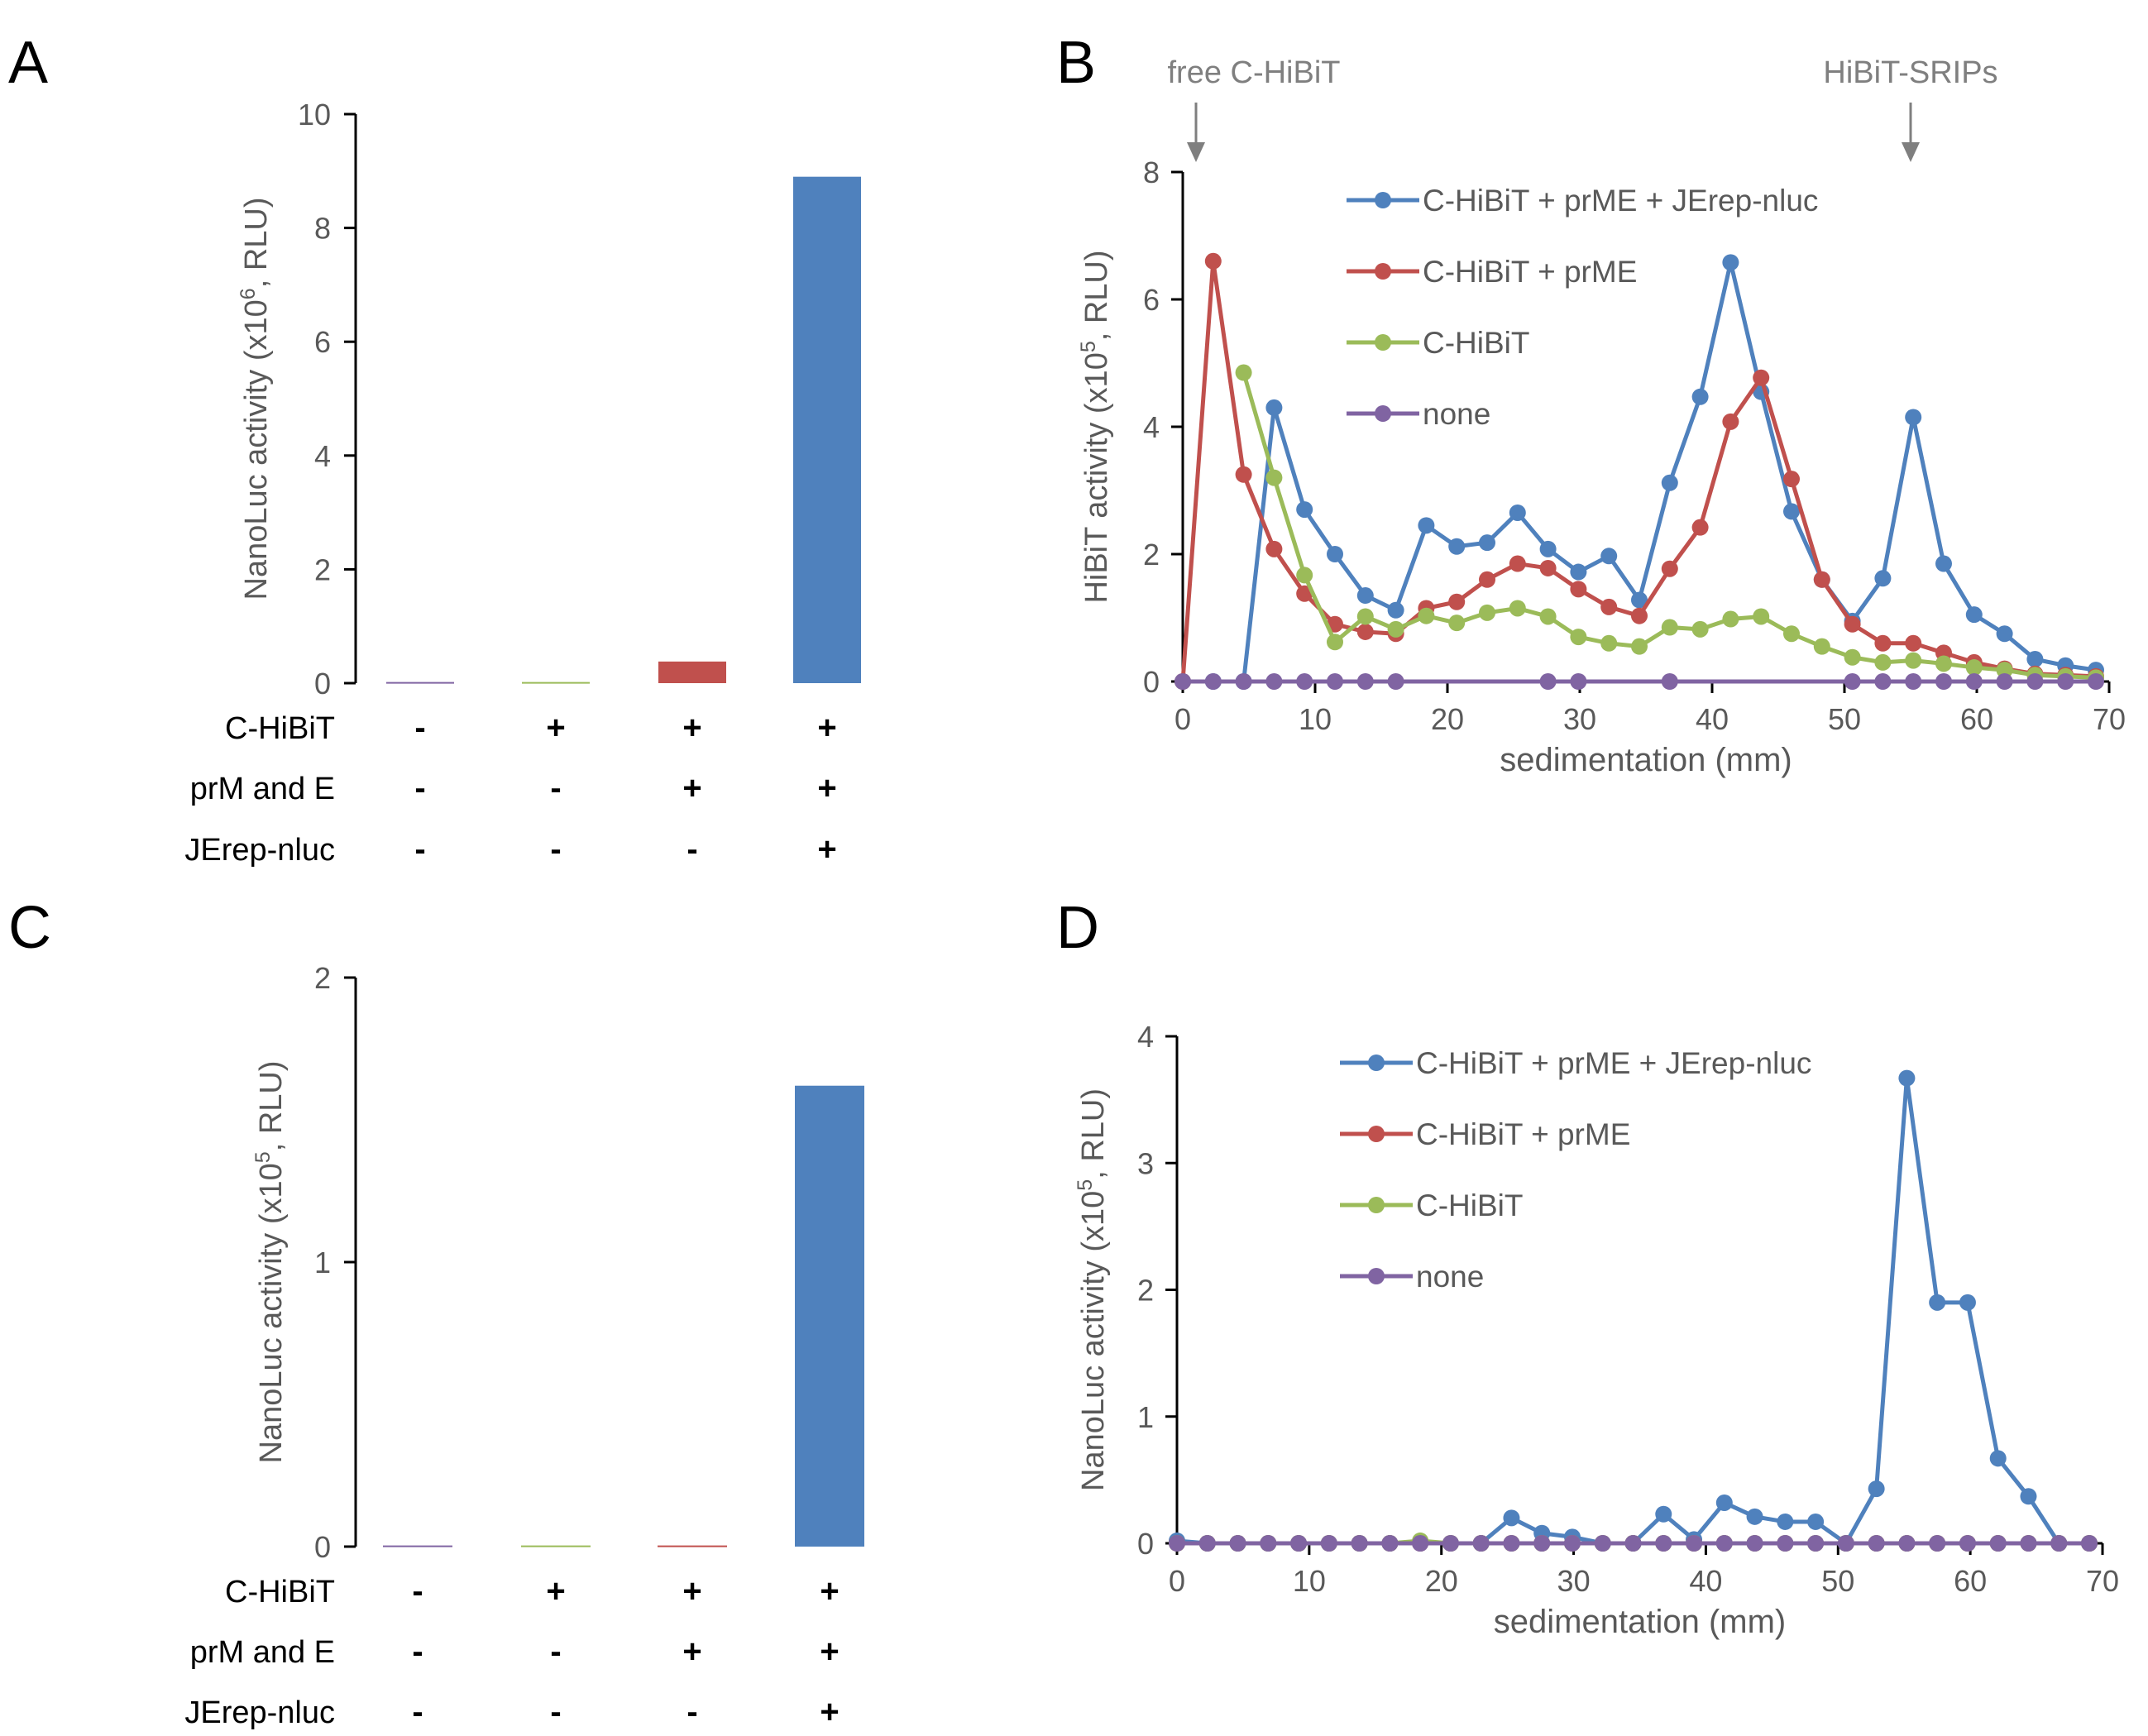 The height and width of the screenshot is (1736, 2148). What do you see at coordinates (1145, 1417) in the screenshot?
I see `y-tick-label: 1` at bounding box center [1145, 1417].